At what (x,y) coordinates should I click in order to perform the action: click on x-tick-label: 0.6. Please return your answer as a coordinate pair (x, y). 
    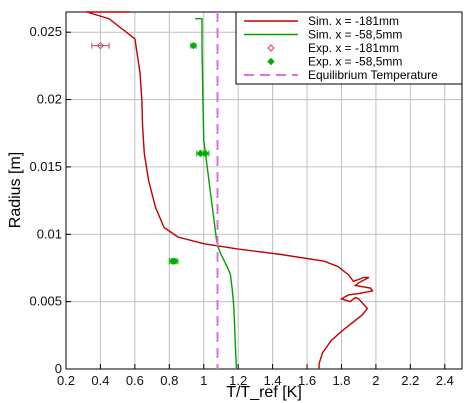
    Looking at the image, I should click on (135, 380).